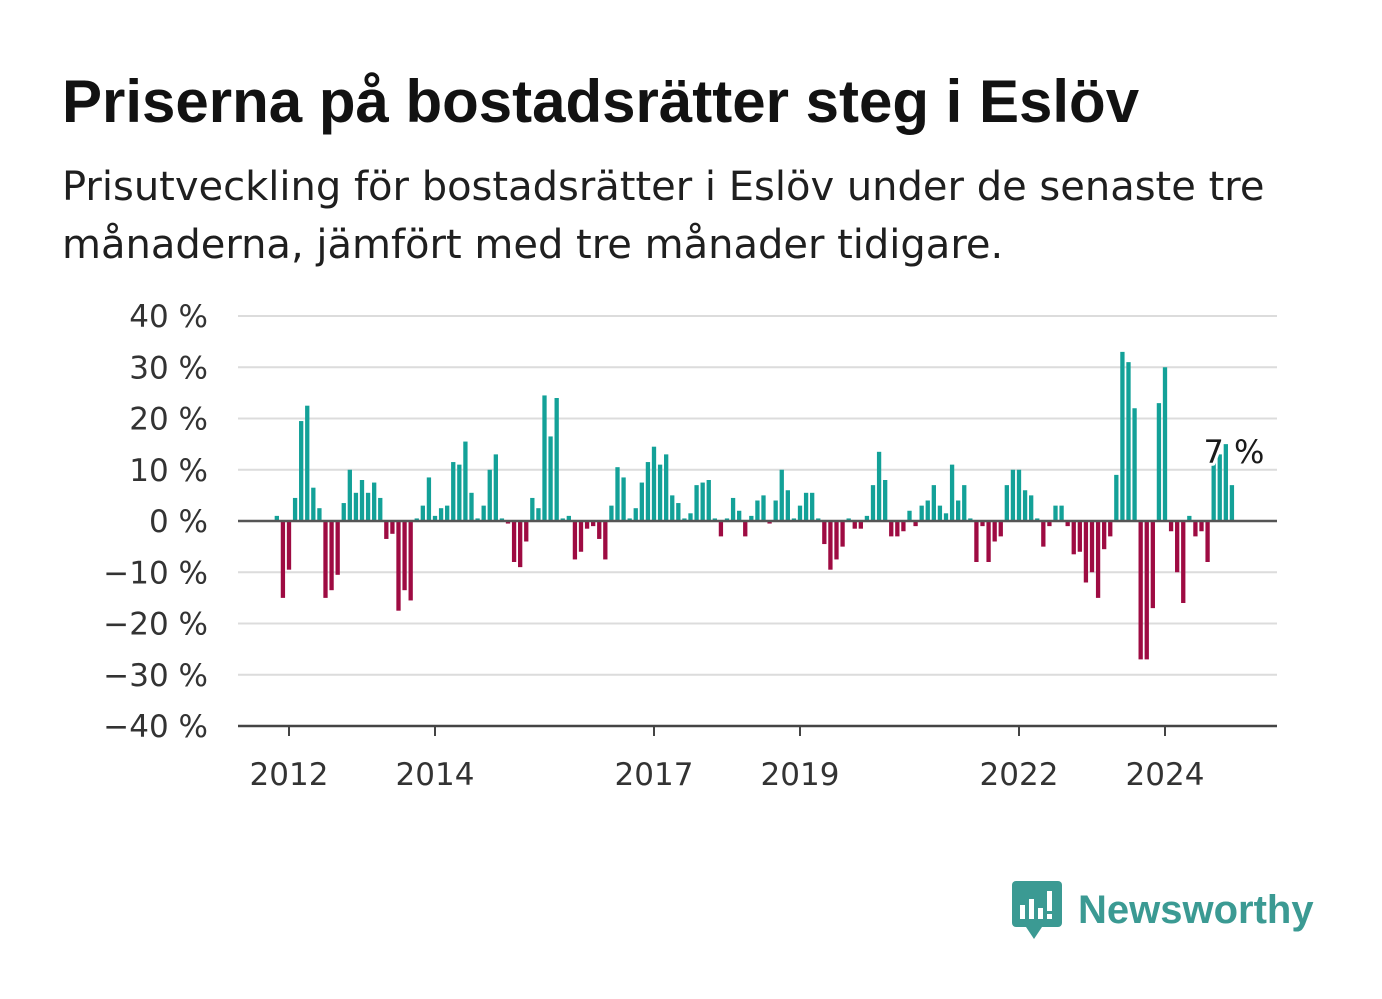 Image resolution: width=1382 pixels, height=999 pixels. I want to click on y-tick-label: −20 %, so click(155, 625).